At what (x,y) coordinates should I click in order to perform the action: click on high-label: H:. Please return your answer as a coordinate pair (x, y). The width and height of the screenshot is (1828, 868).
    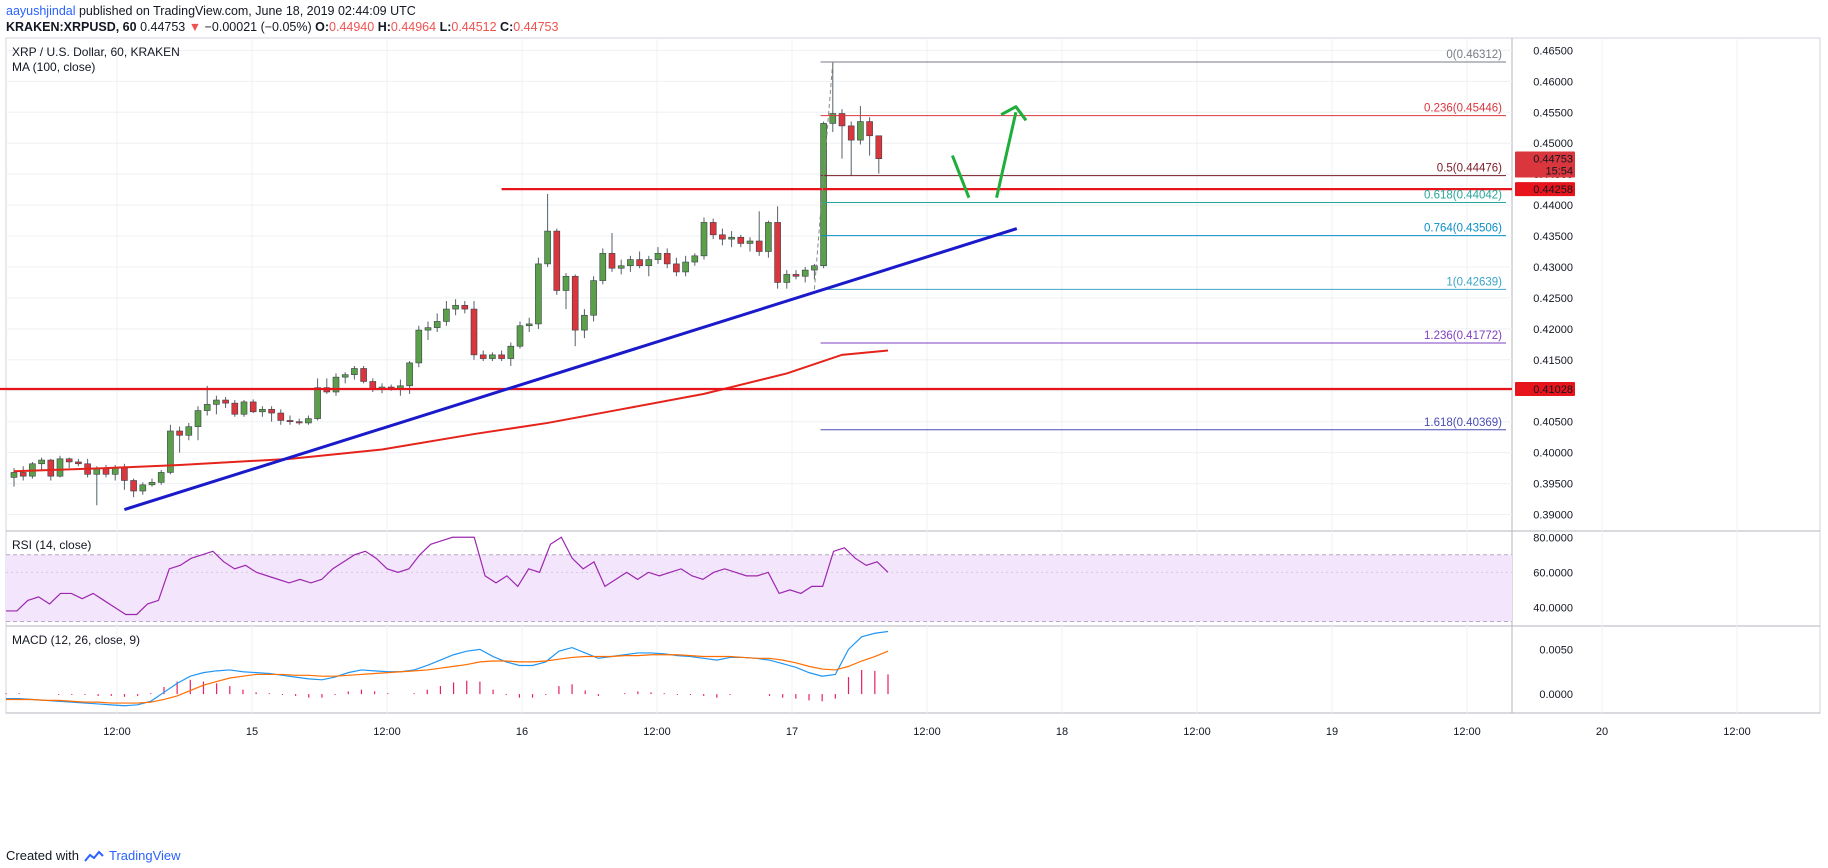
    Looking at the image, I should click on (384, 27).